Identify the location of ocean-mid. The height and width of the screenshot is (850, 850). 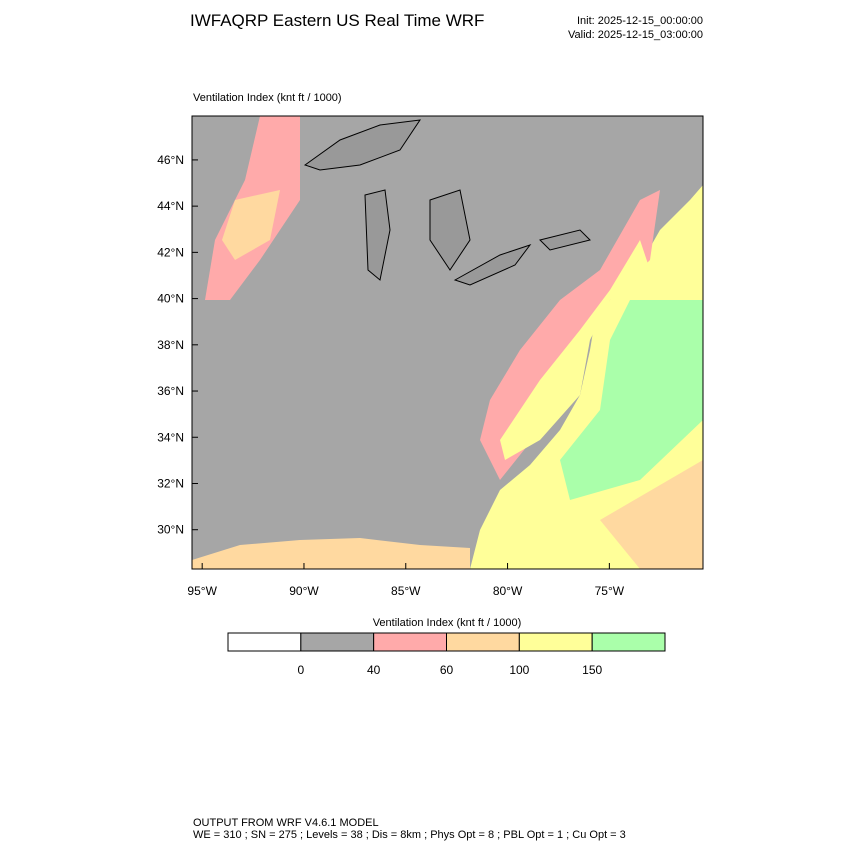
(651, 514).